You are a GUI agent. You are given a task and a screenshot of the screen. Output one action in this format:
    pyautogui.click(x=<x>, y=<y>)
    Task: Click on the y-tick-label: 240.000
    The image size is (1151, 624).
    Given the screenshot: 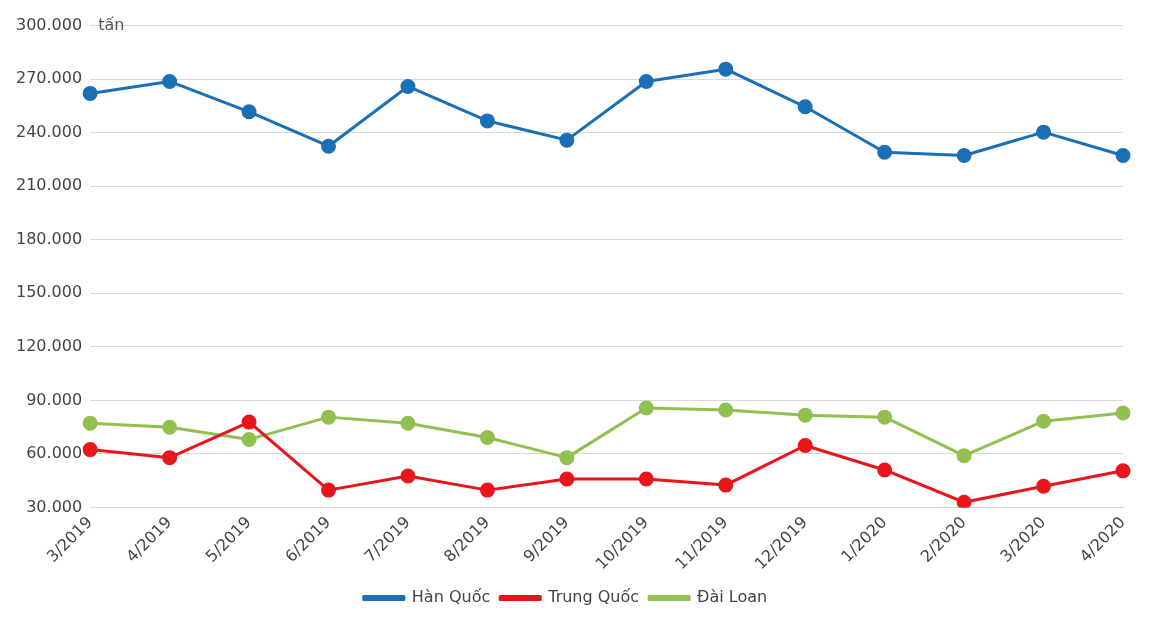 What is the action you would take?
    pyautogui.click(x=49, y=131)
    